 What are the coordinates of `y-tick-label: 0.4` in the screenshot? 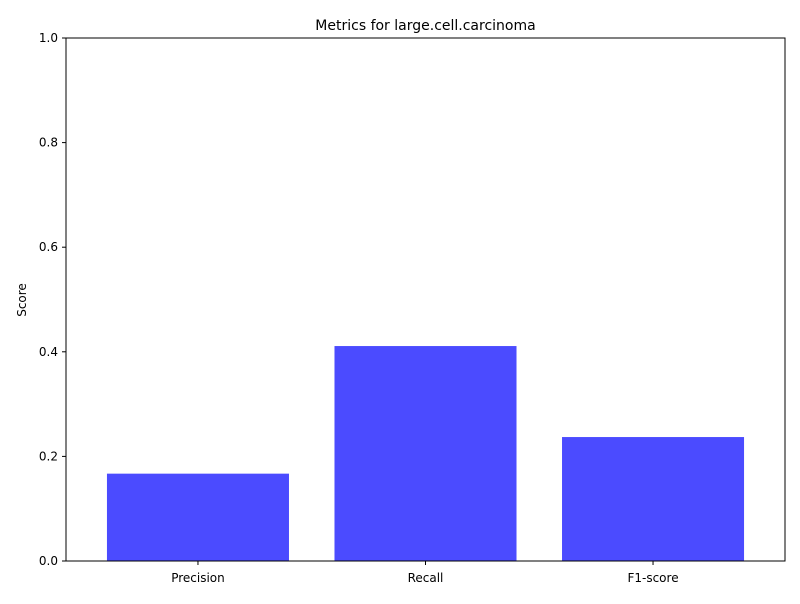 It's located at (48, 352).